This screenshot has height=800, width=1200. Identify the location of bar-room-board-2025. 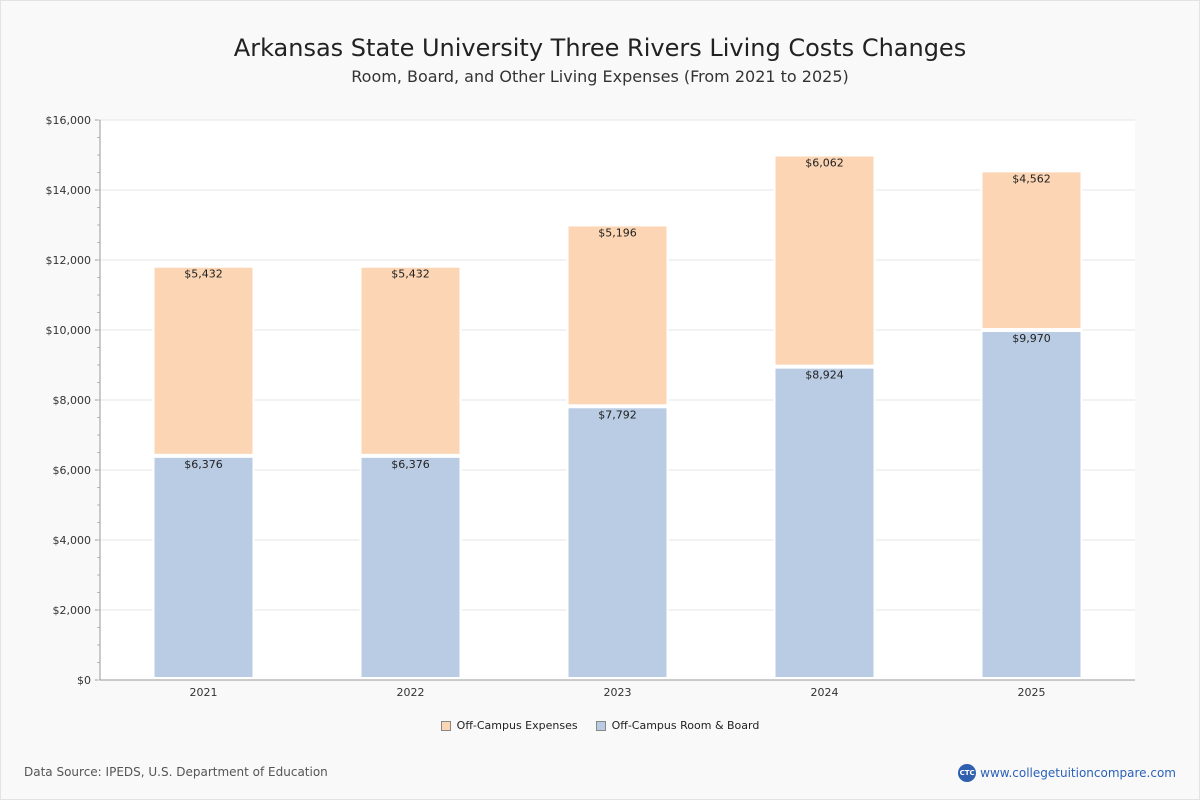
(1031, 504).